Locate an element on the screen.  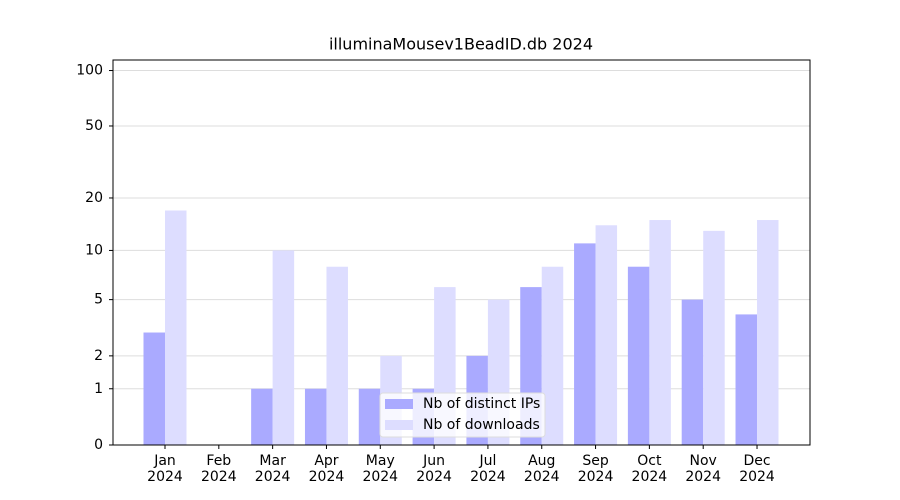
y-tick-label: 10 is located at coordinates (94, 250).